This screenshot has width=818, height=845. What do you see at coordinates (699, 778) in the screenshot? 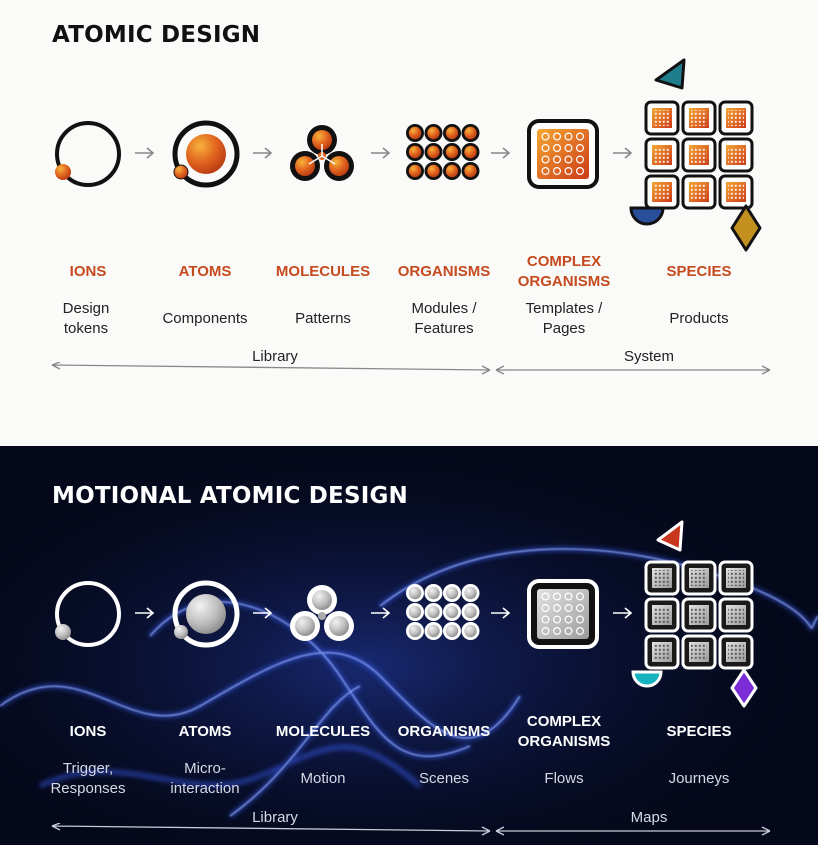
I see `level-description: Journeys` at bounding box center [699, 778].